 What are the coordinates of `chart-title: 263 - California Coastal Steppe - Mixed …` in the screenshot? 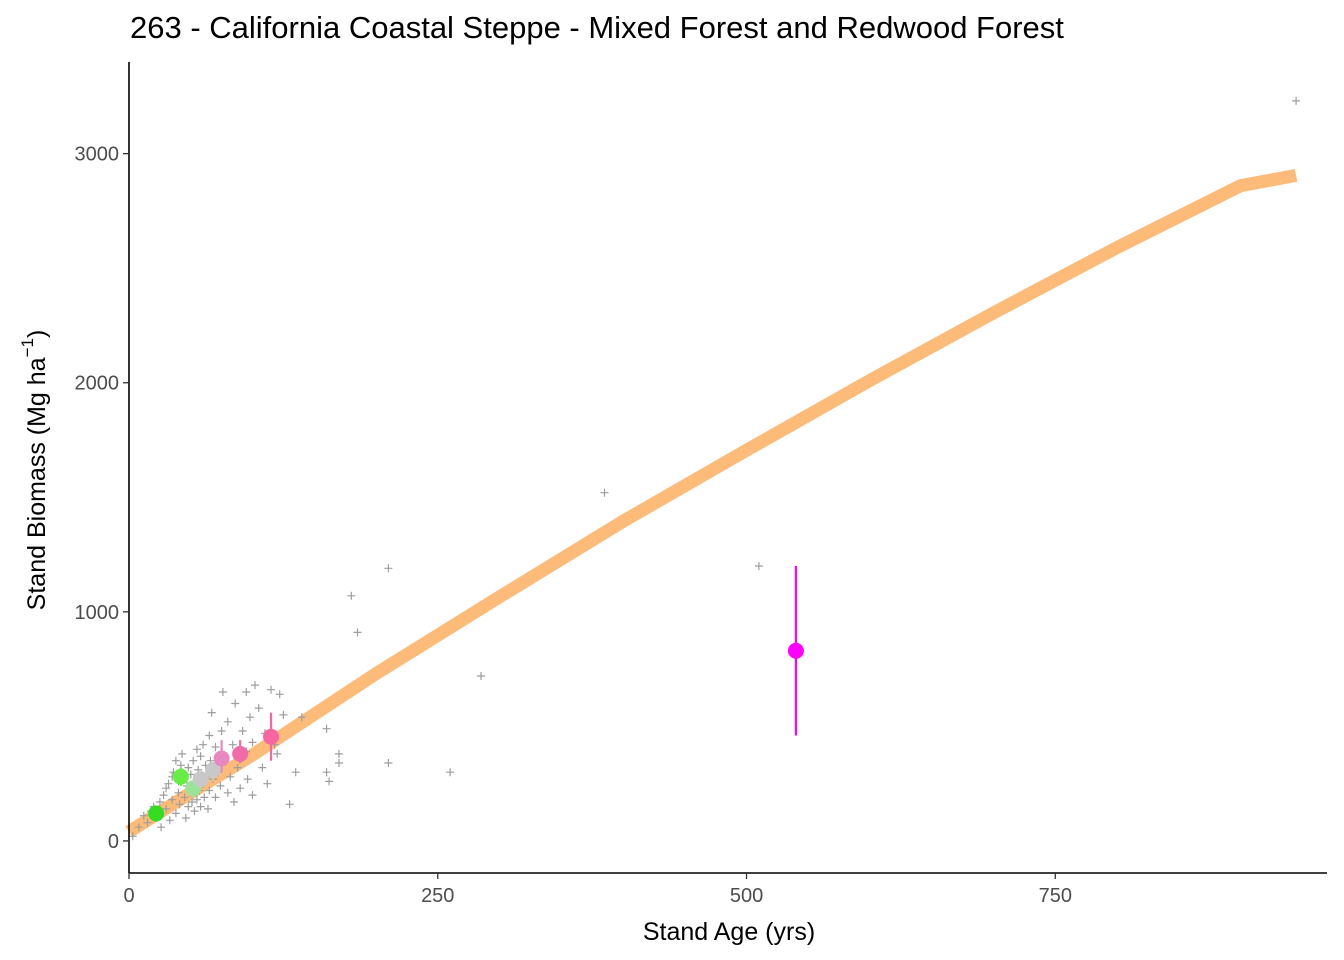 It's located at (597, 27).